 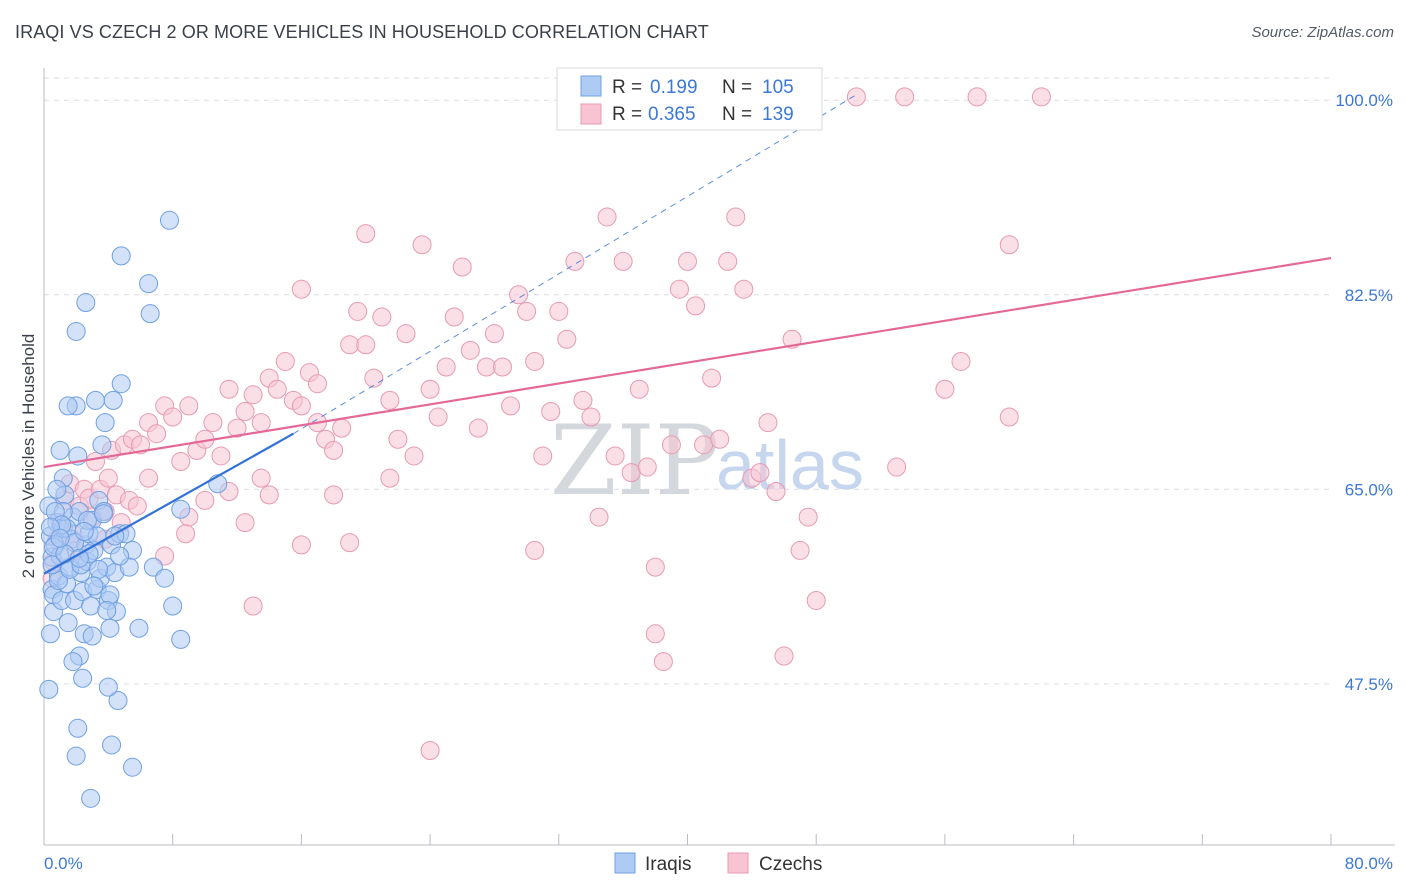 I want to click on x-ticks, so click(x=687, y=839).